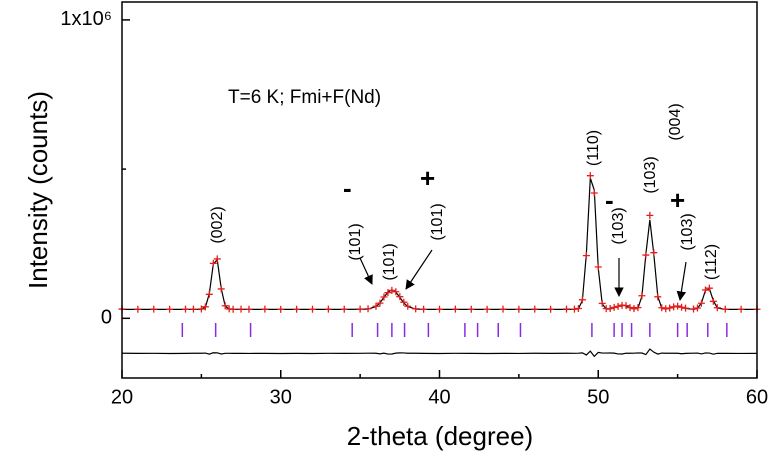 The image size is (774, 460). Describe the element at coordinates (675, 121) in the screenshot. I see `annotation: (004)` at that location.